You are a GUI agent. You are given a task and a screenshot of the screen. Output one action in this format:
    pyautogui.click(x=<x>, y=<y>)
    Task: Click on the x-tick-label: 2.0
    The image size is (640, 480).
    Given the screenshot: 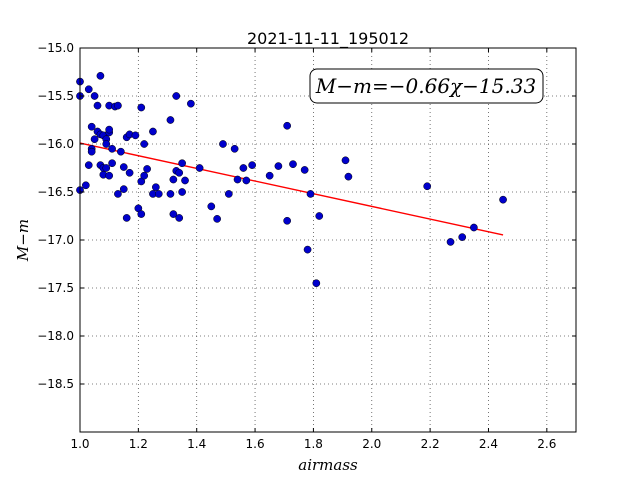 What is the action you would take?
    pyautogui.click(x=371, y=444)
    